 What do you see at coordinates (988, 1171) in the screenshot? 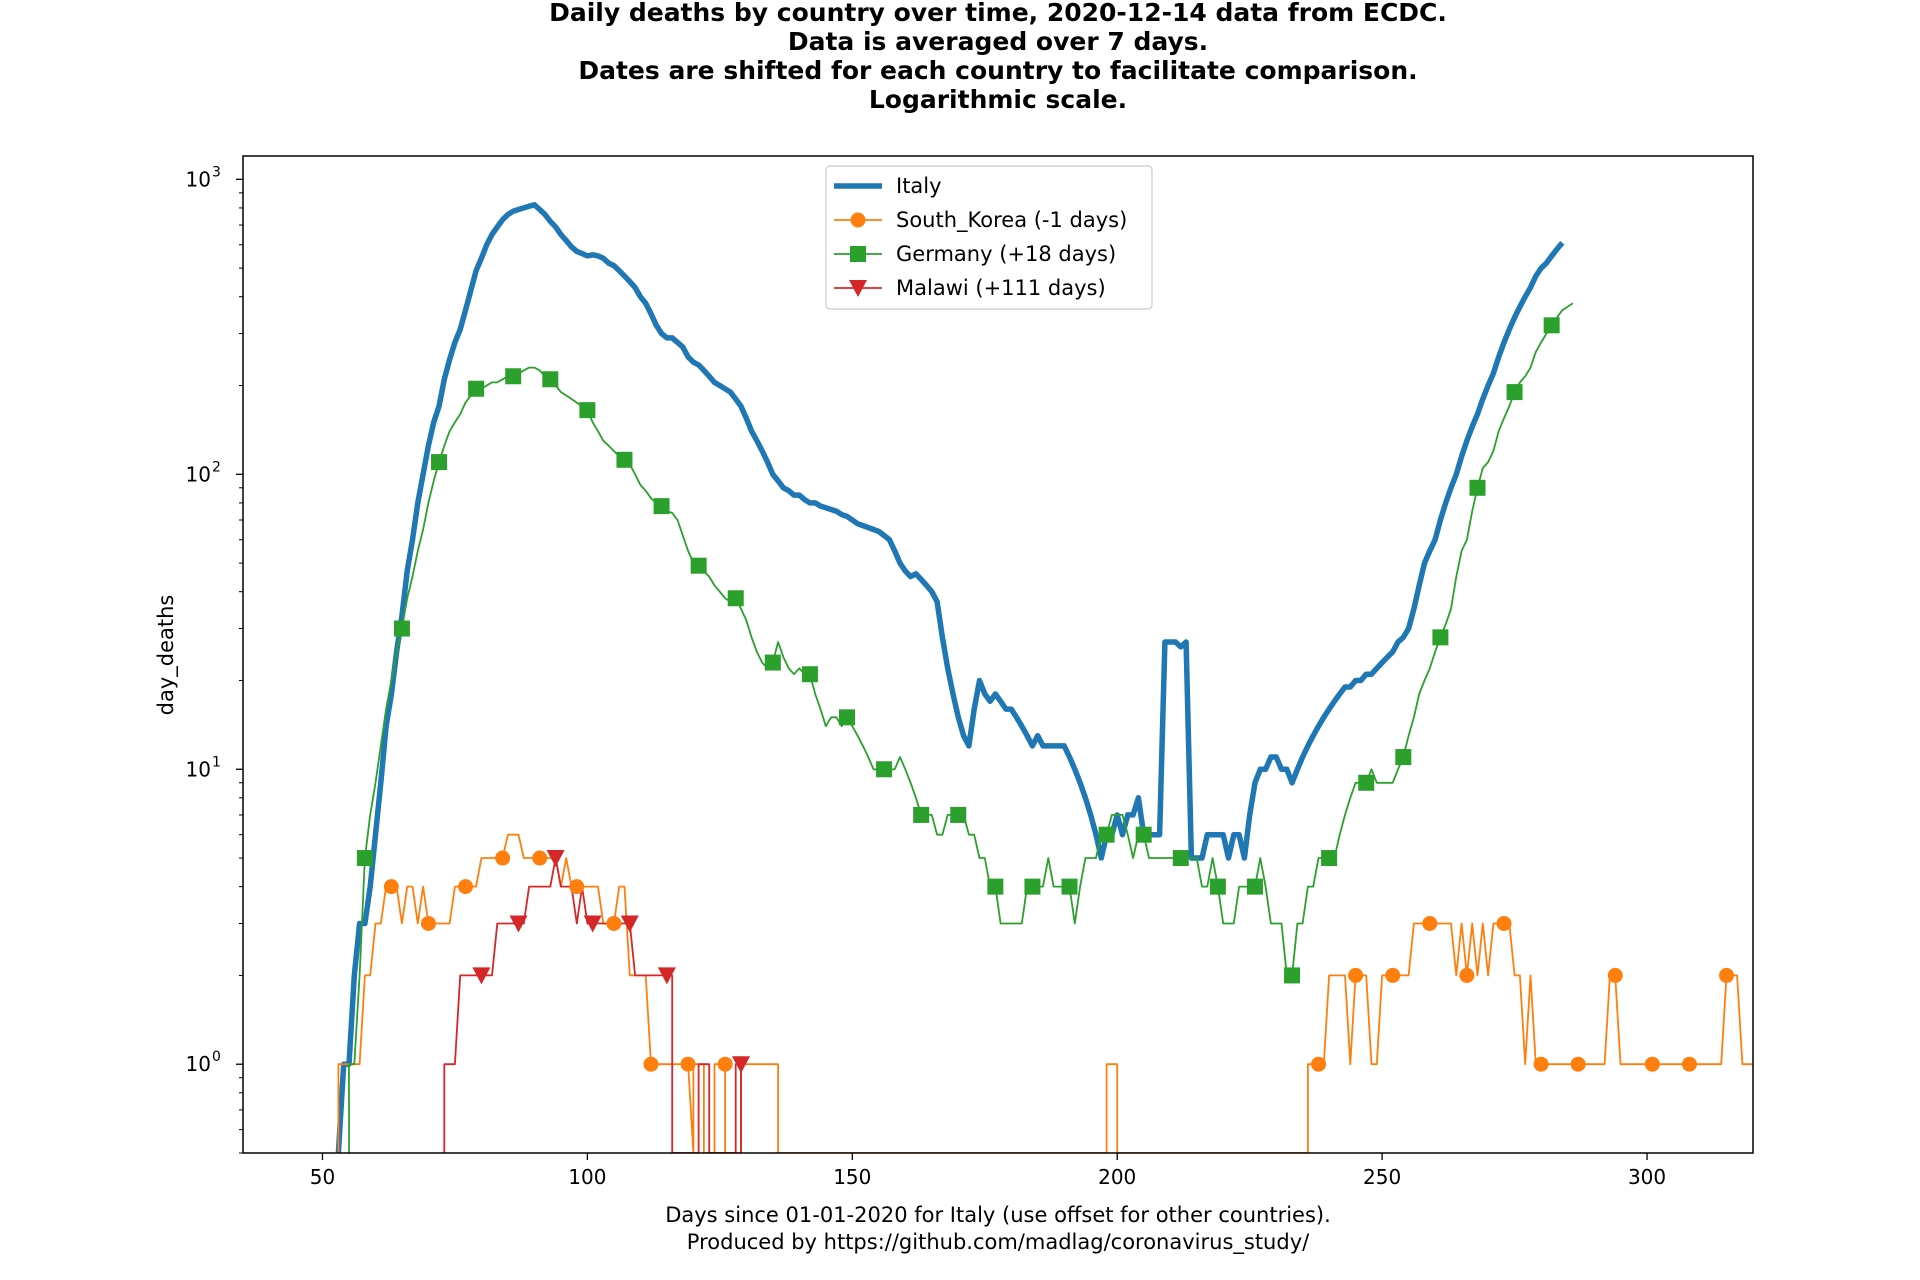
I see `x-axis: 50 100 150 200 250 300` at bounding box center [988, 1171].